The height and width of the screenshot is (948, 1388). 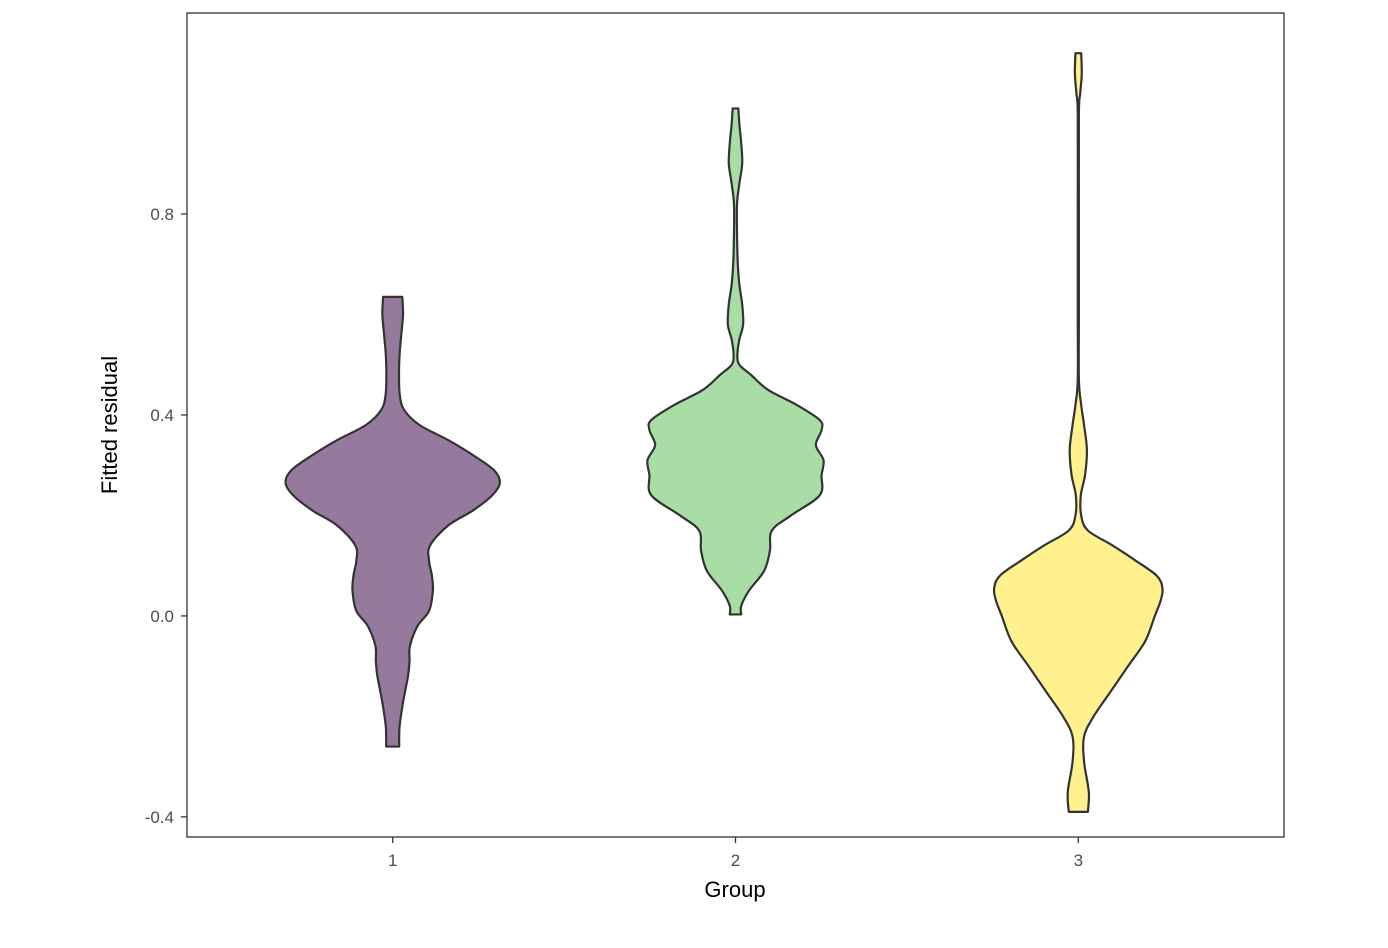 I want to click on y-axis-title: Fitted residual, so click(x=109, y=425).